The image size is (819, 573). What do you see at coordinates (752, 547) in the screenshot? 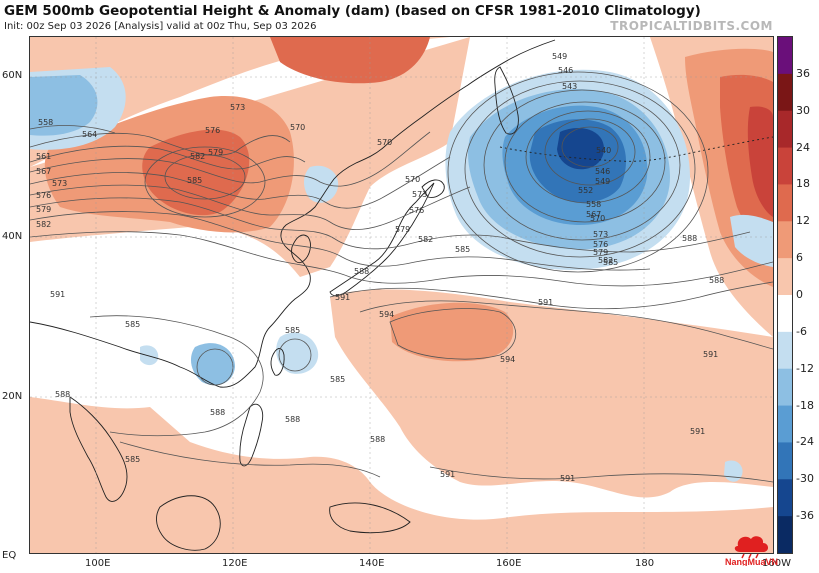
I see `watermark-logo: NangMuaVN` at bounding box center [752, 547].